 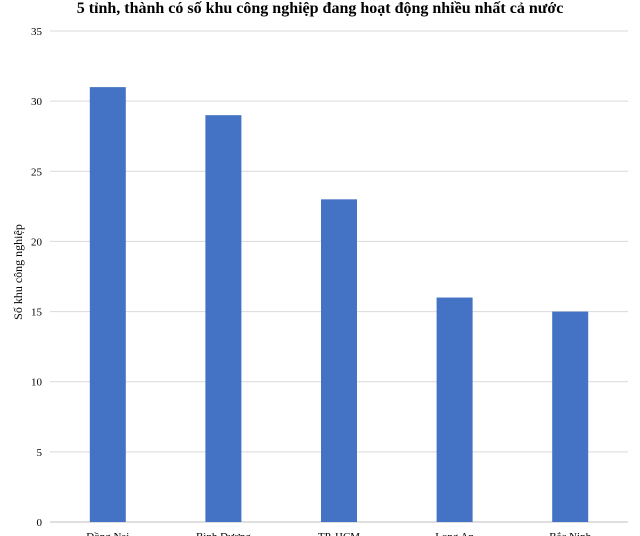 What do you see at coordinates (37, 242) in the screenshot?
I see `y-tick-label: 20` at bounding box center [37, 242].